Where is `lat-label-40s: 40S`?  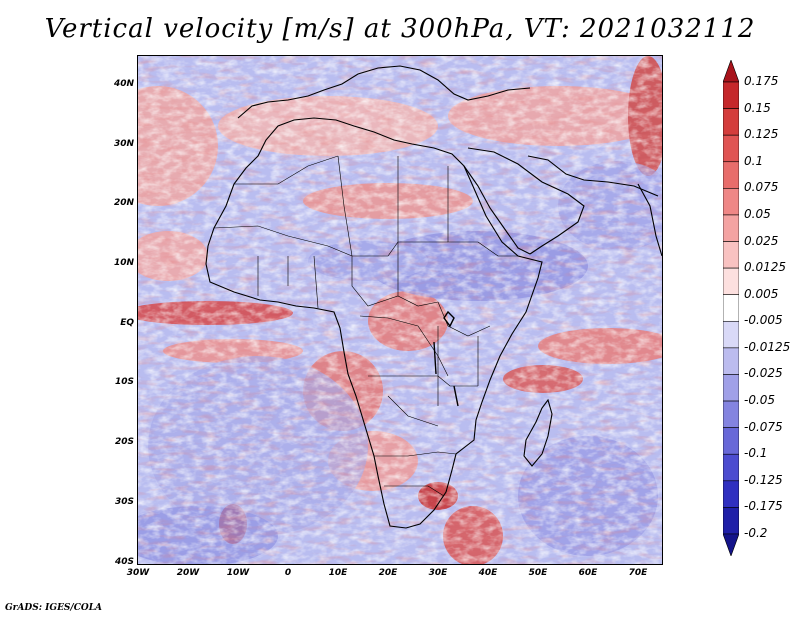 lat-label-40s: 40S is located at coordinates (124, 562).